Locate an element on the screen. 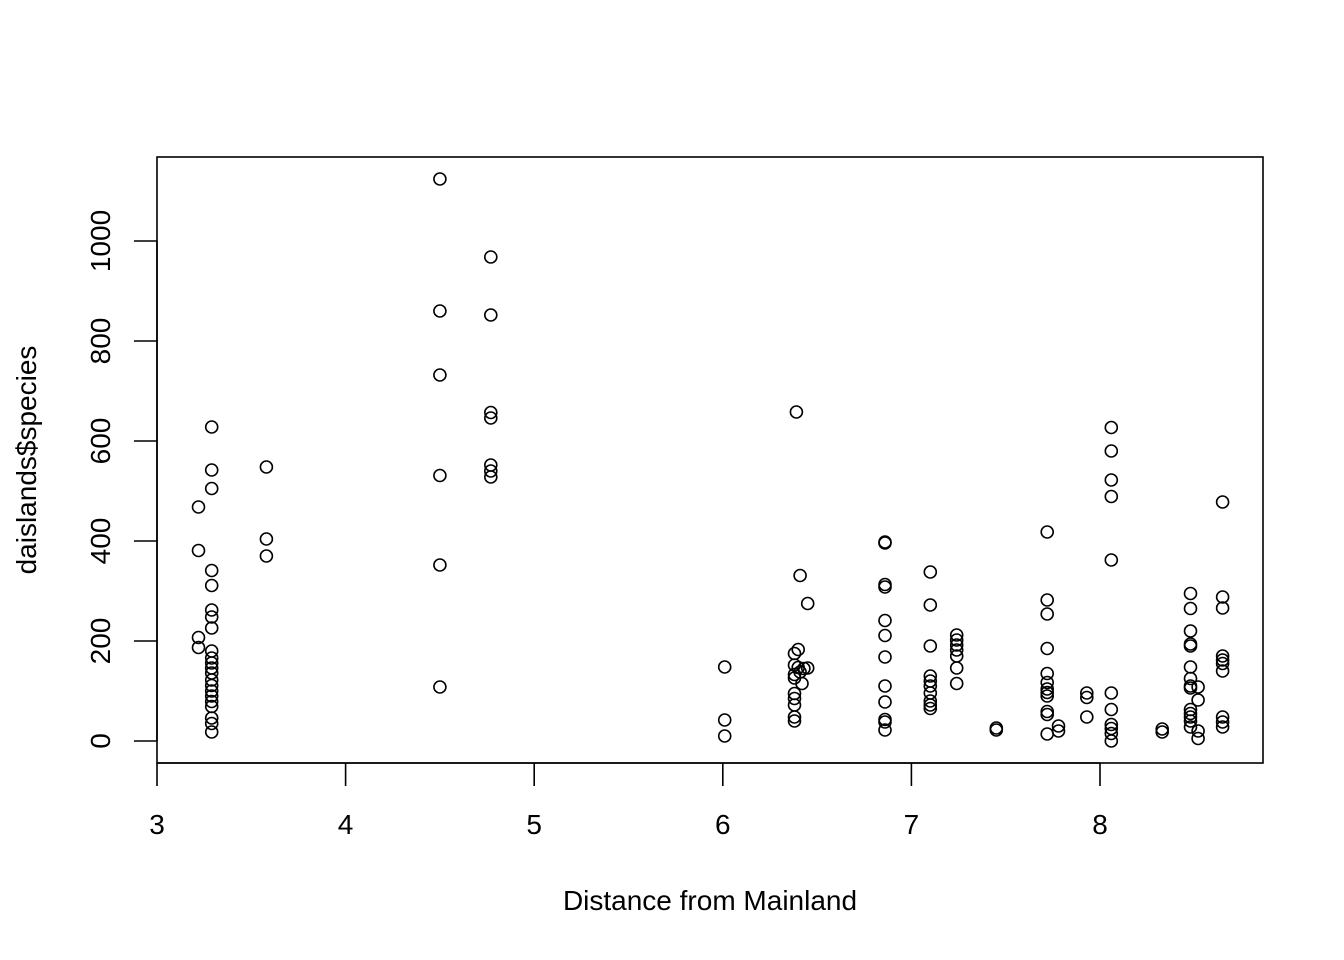  y-axis: 0 200 400 600 800 1000 is located at coordinates (121, 479).